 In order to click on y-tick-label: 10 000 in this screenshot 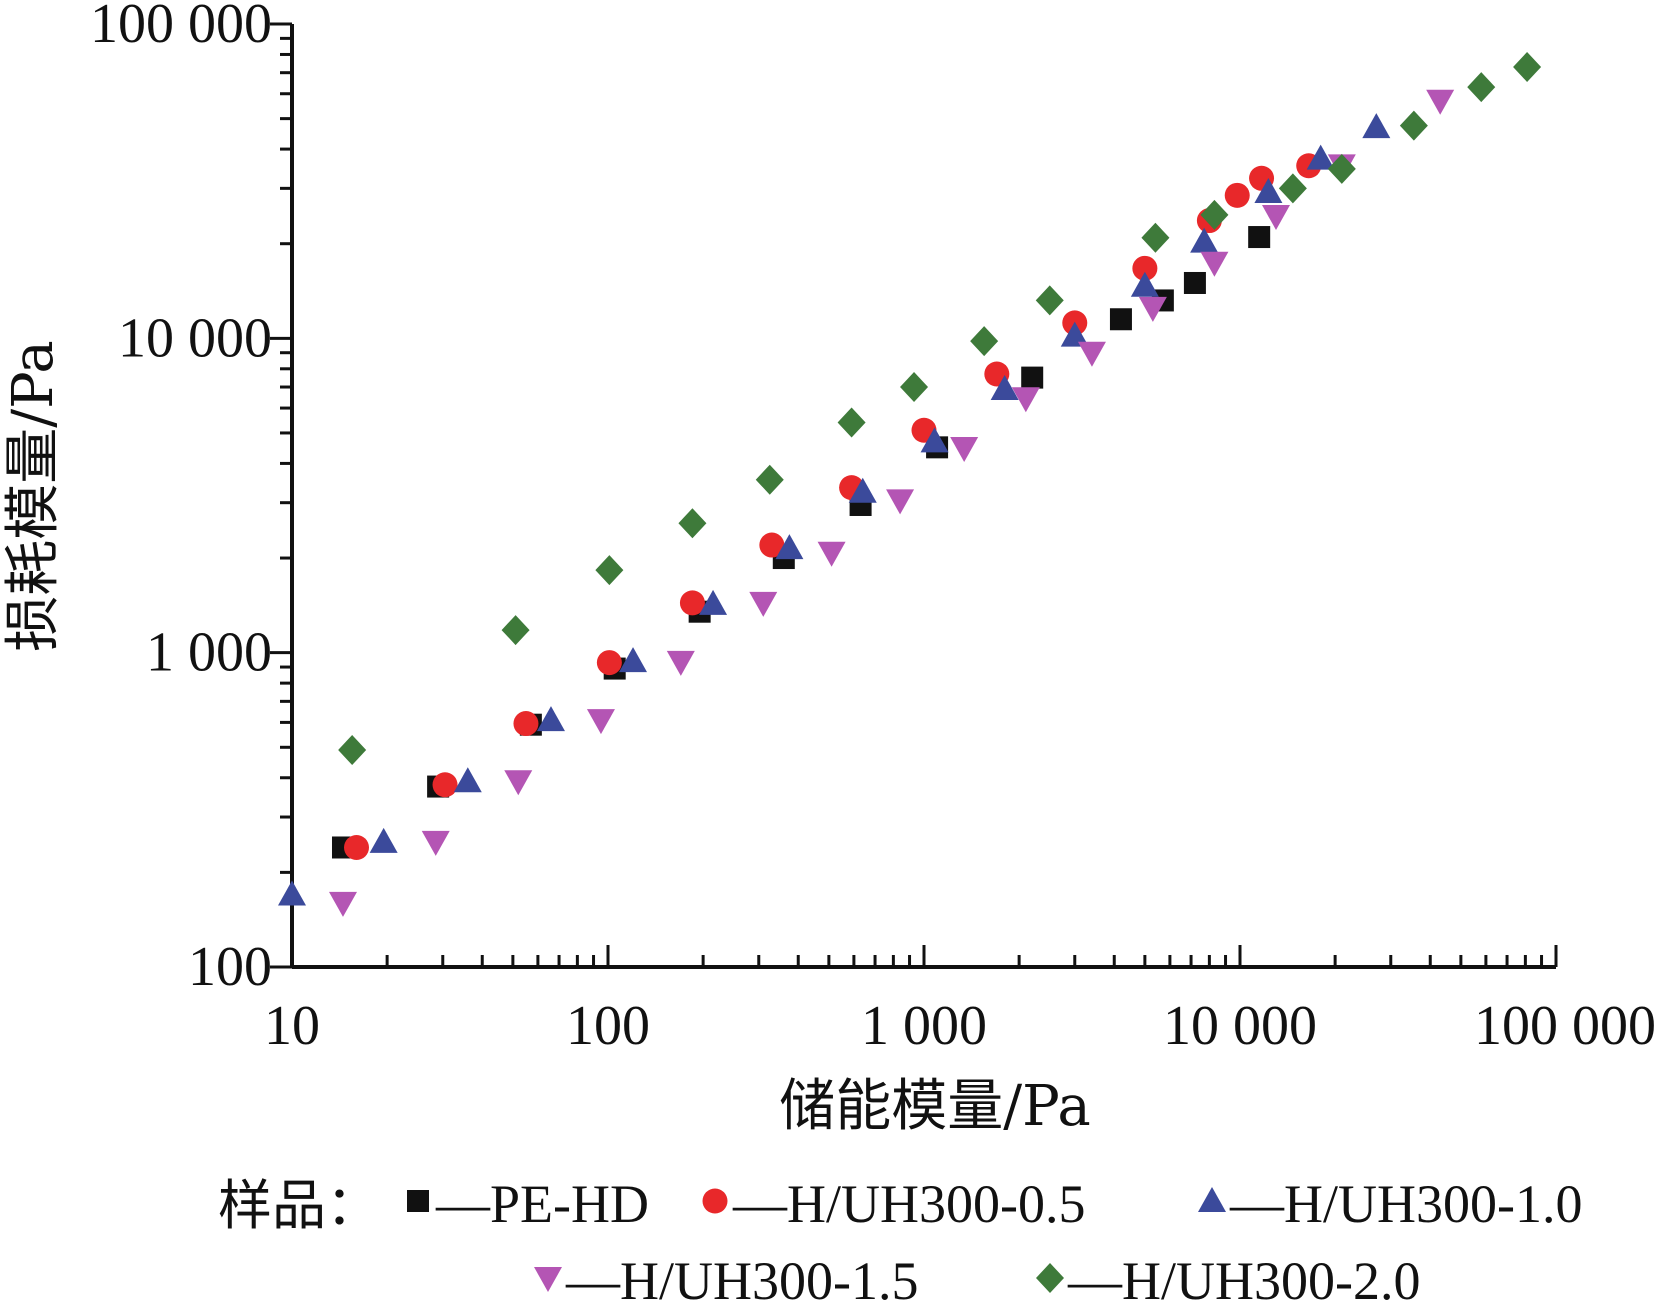, I will do `click(195, 338)`.